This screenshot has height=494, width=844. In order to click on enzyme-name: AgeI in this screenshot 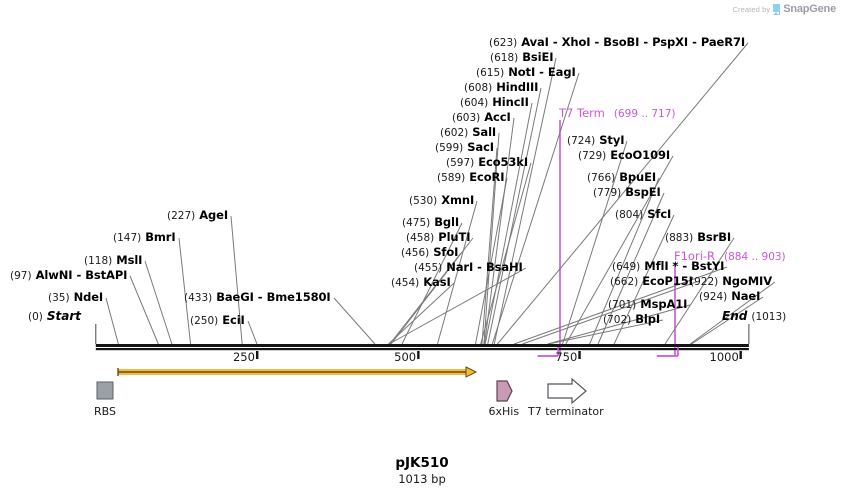, I will do `click(214, 215)`.